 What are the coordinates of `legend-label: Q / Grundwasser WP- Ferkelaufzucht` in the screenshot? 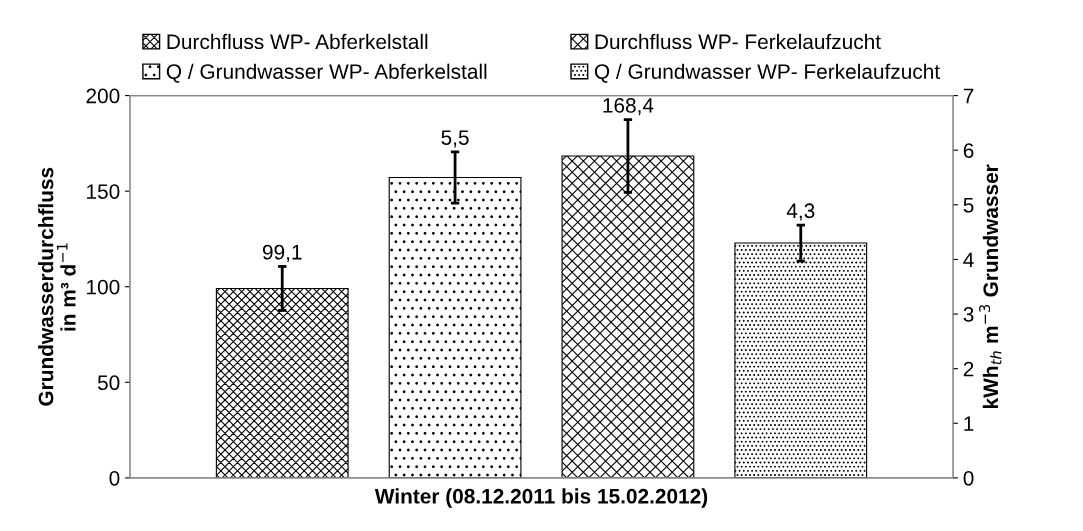 It's located at (767, 73).